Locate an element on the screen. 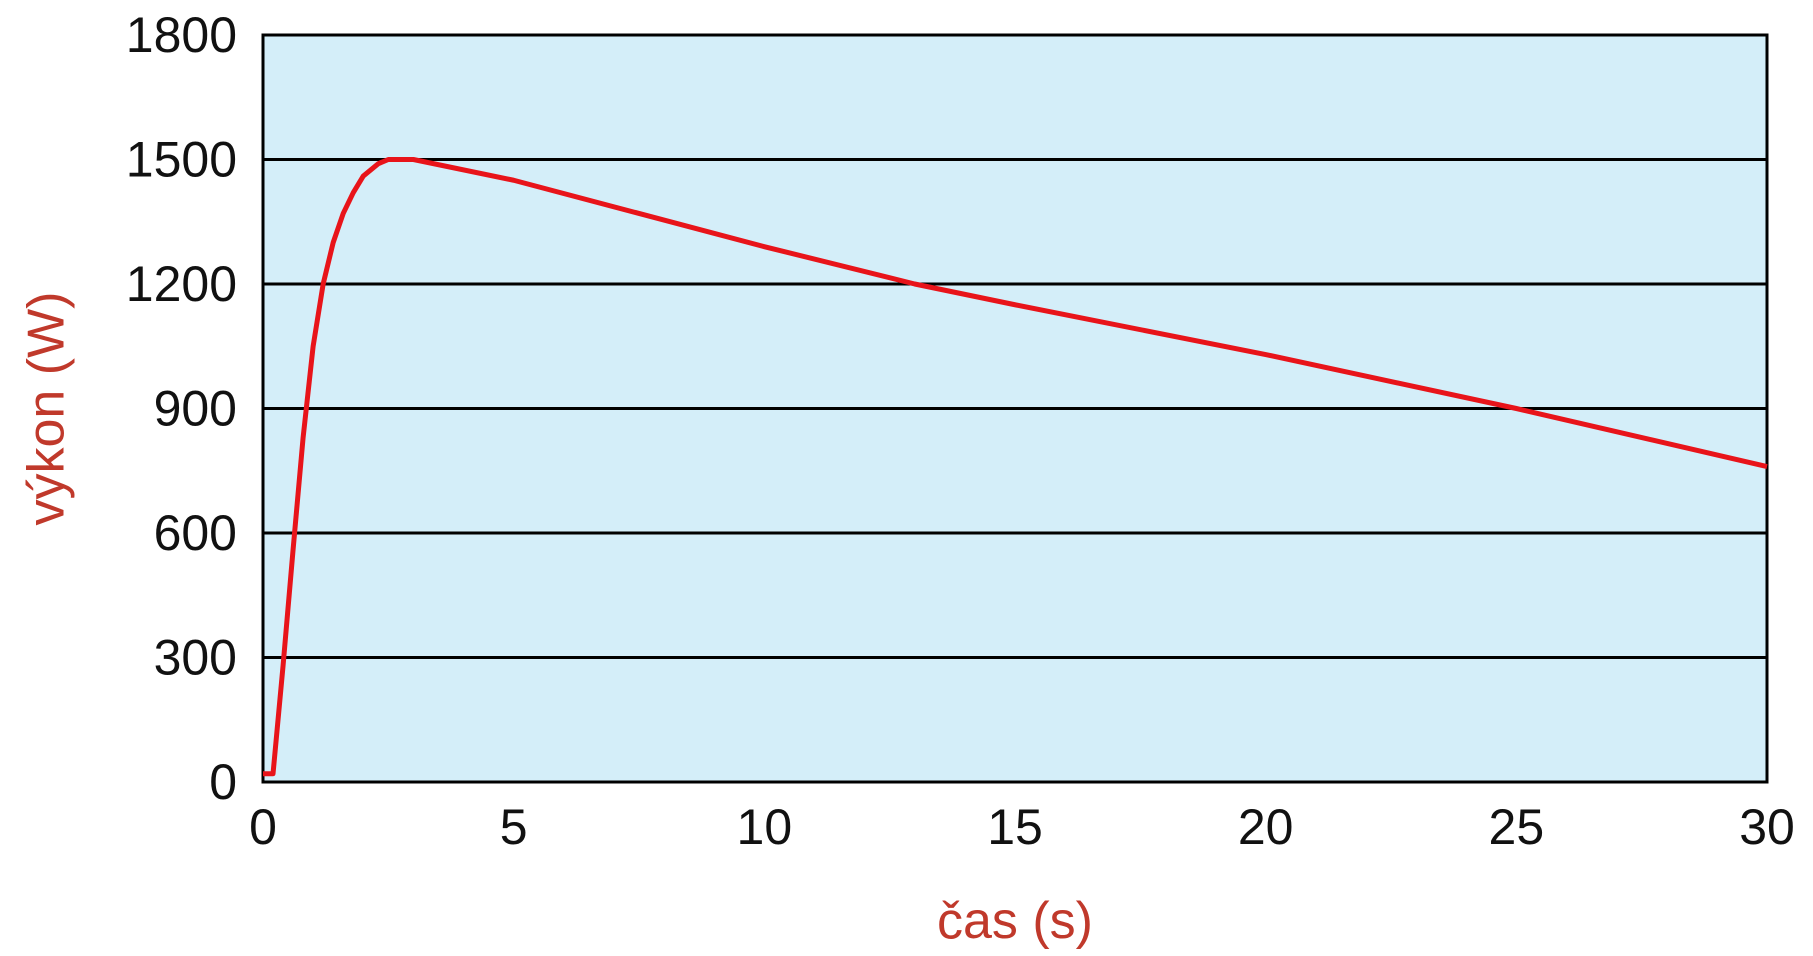 The height and width of the screenshot is (956, 1813). y-tick-label: 300 is located at coordinates (195, 658).